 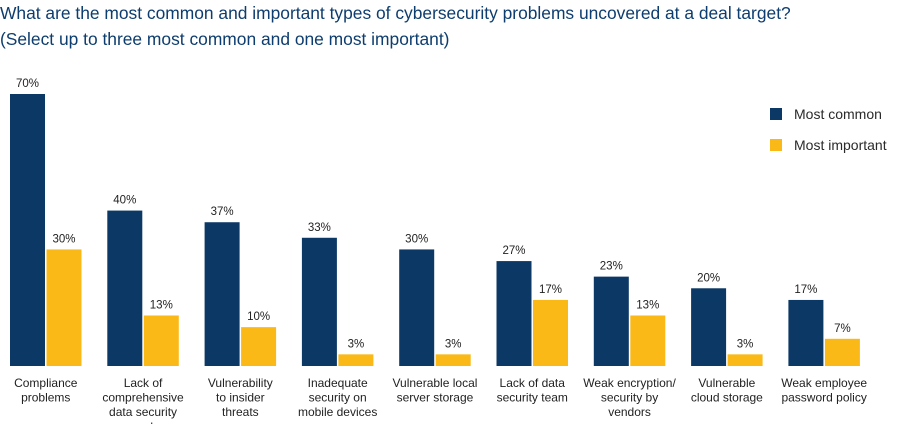 What do you see at coordinates (629, 383) in the screenshot?
I see `category-label: Weak encryption/` at bounding box center [629, 383].